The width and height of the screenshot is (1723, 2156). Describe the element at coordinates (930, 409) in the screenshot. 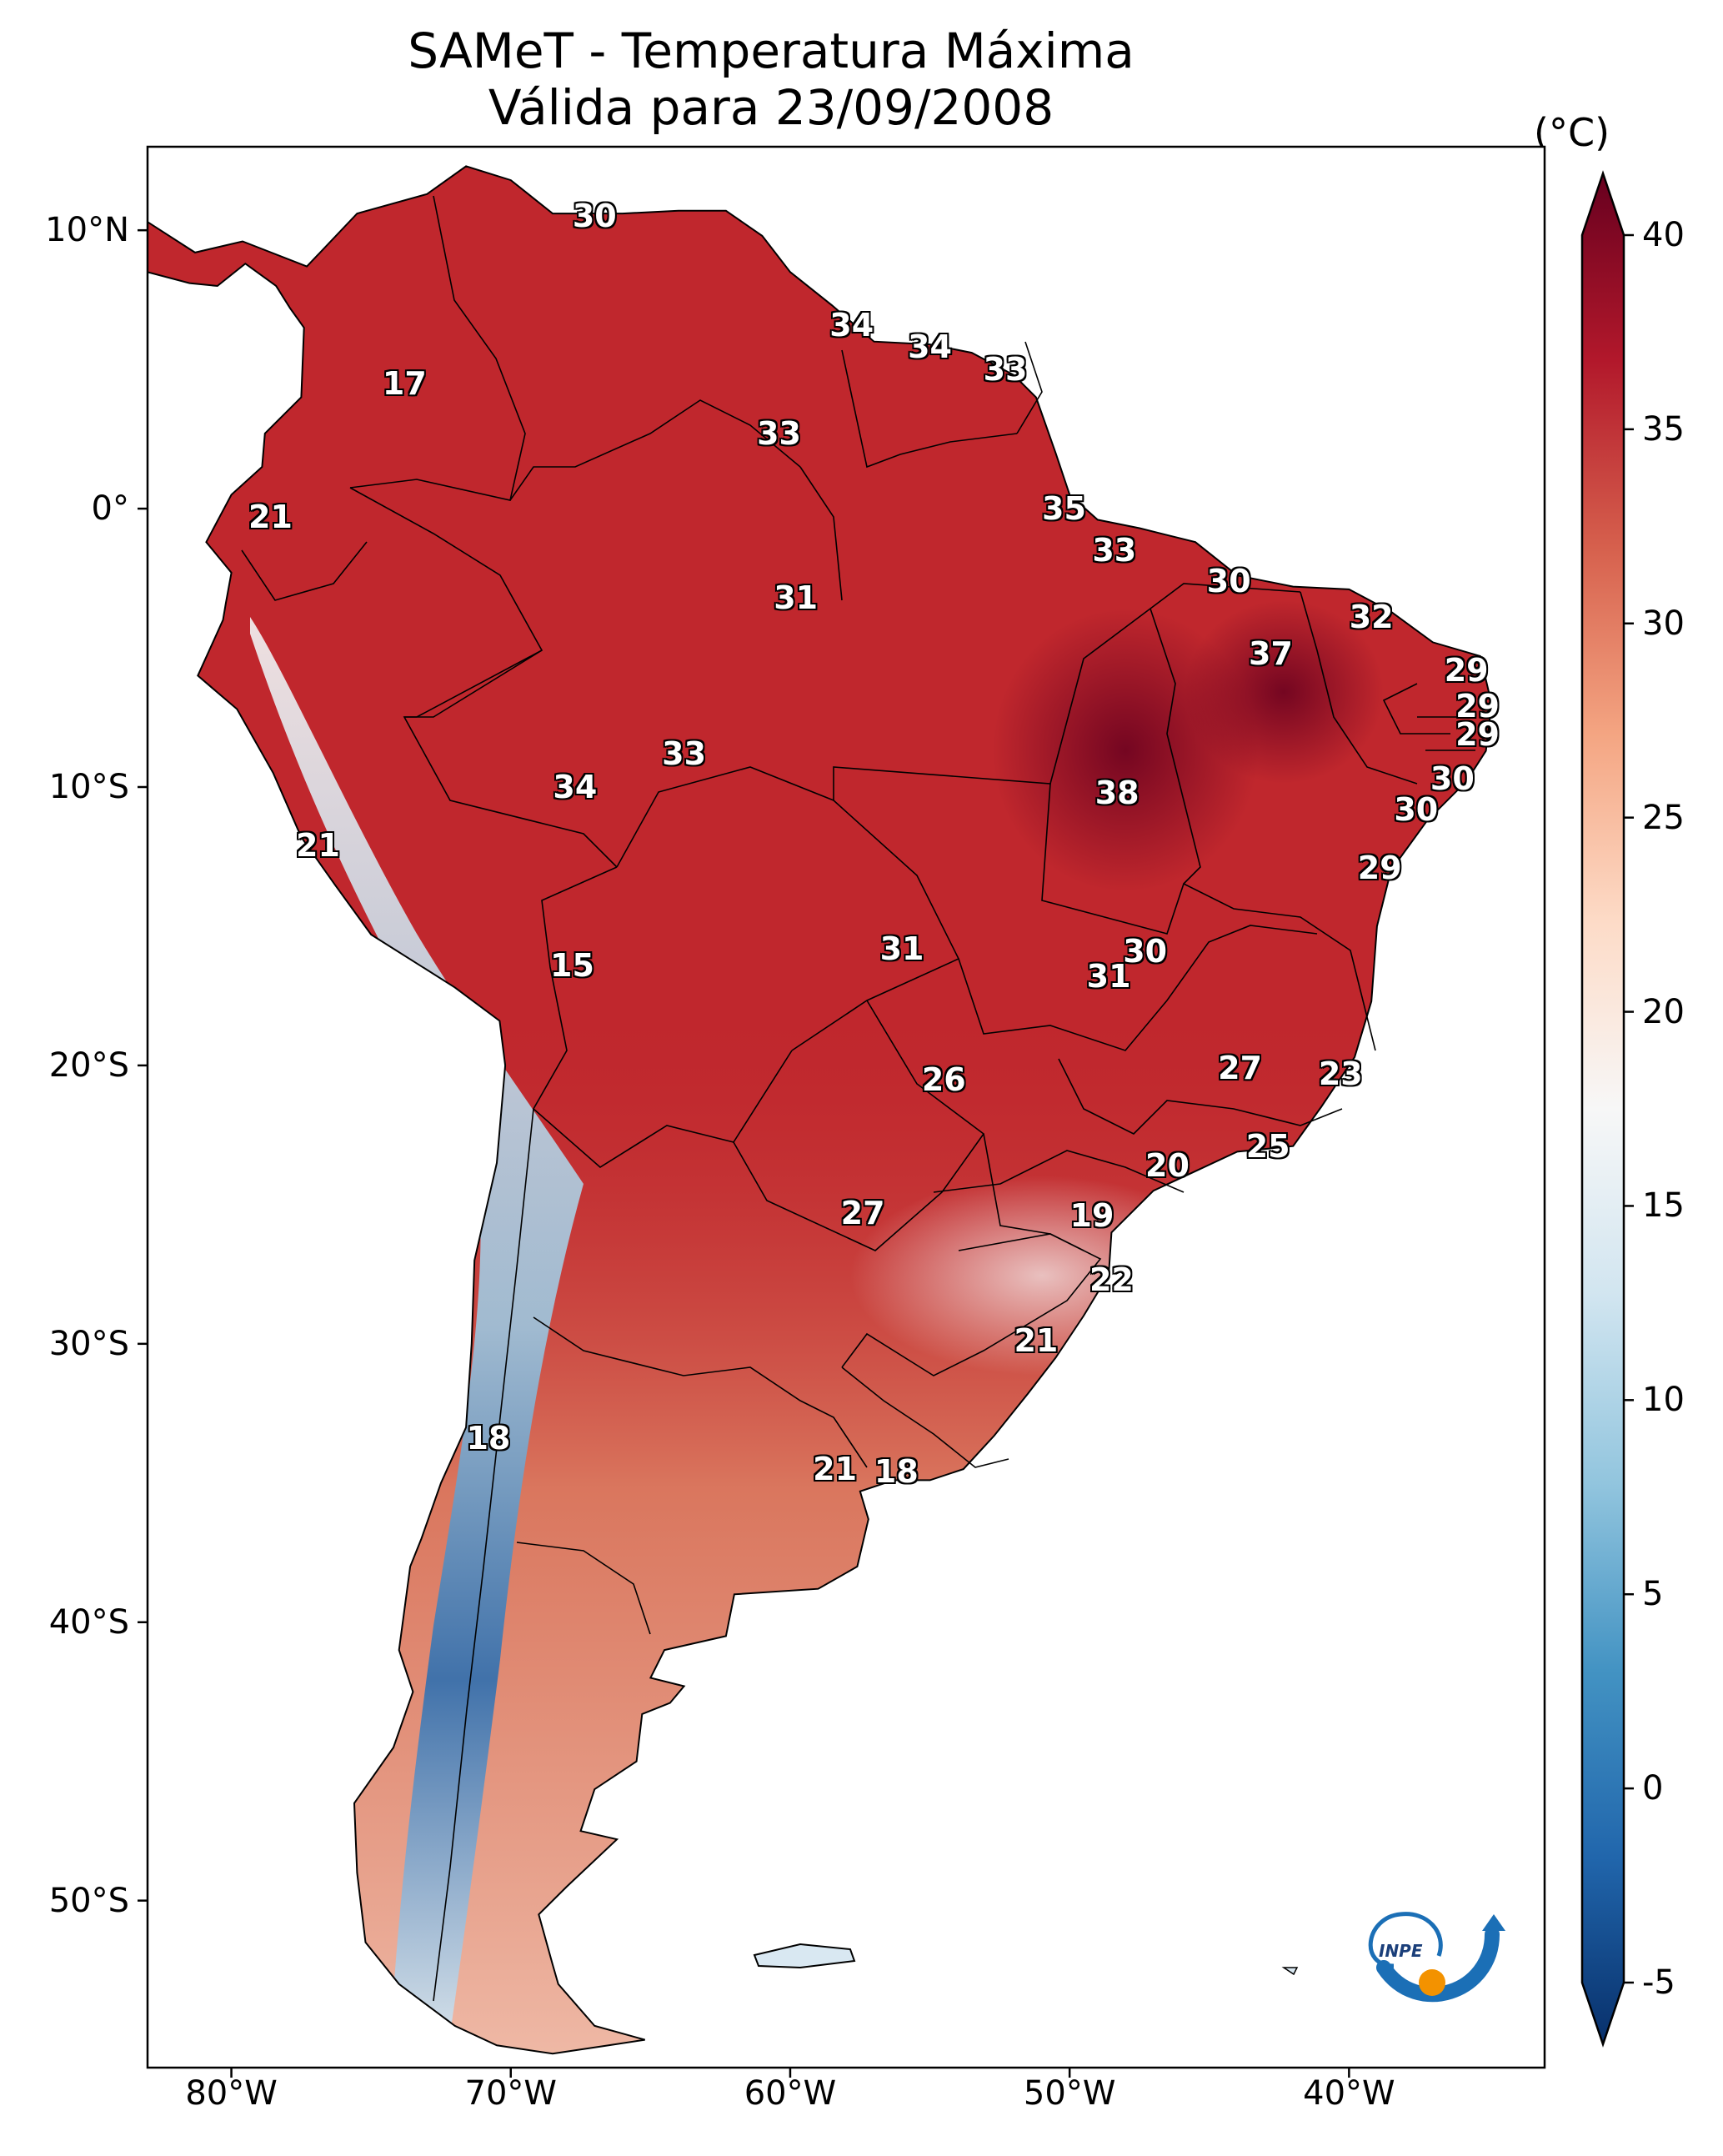

I see `border-suriname` at that location.